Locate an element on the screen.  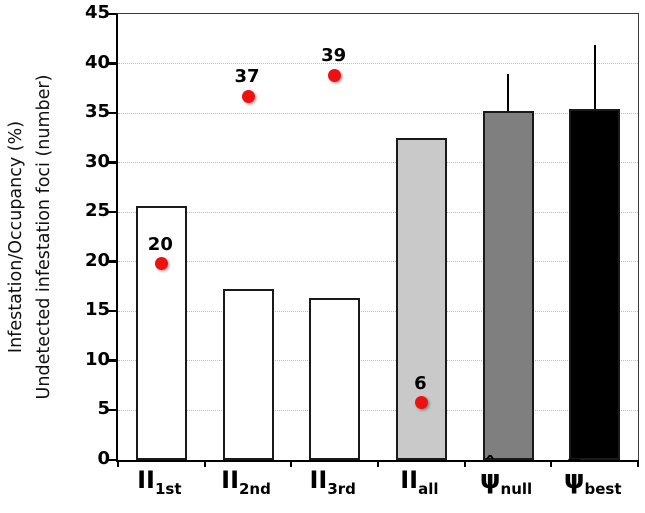
x-category-label-3rd: II3rd is located at coordinates (332, 482).